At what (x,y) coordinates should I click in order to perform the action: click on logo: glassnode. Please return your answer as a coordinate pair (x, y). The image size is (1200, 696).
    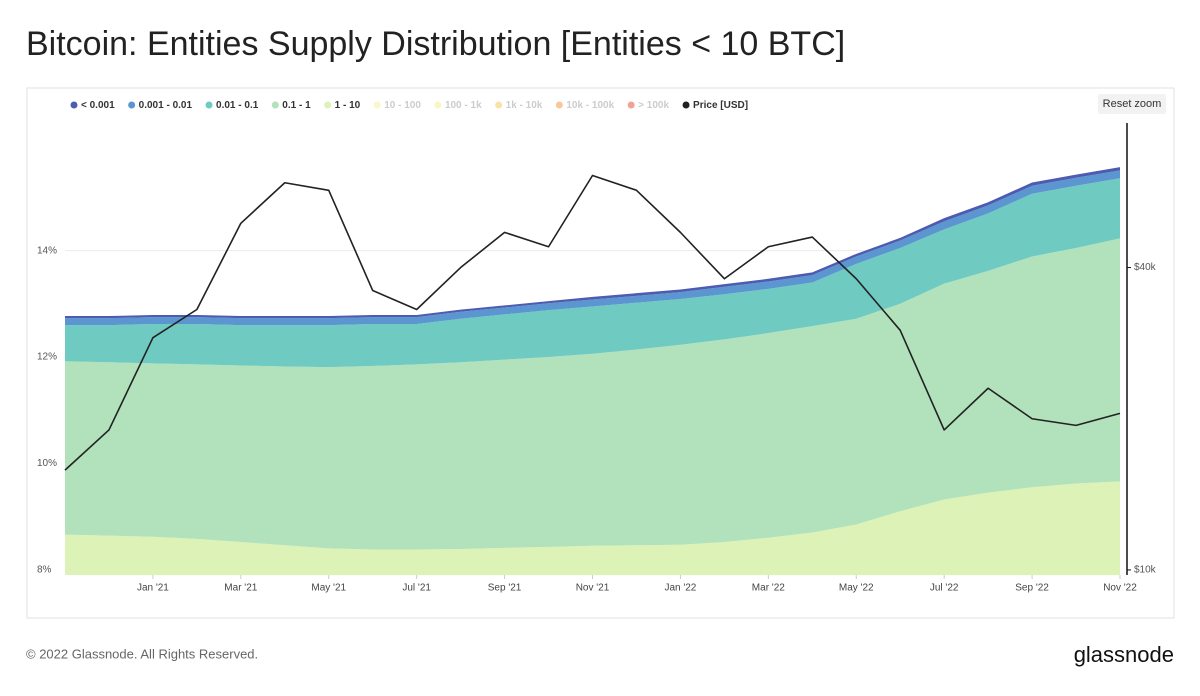
    Looking at the image, I should click on (1124, 654).